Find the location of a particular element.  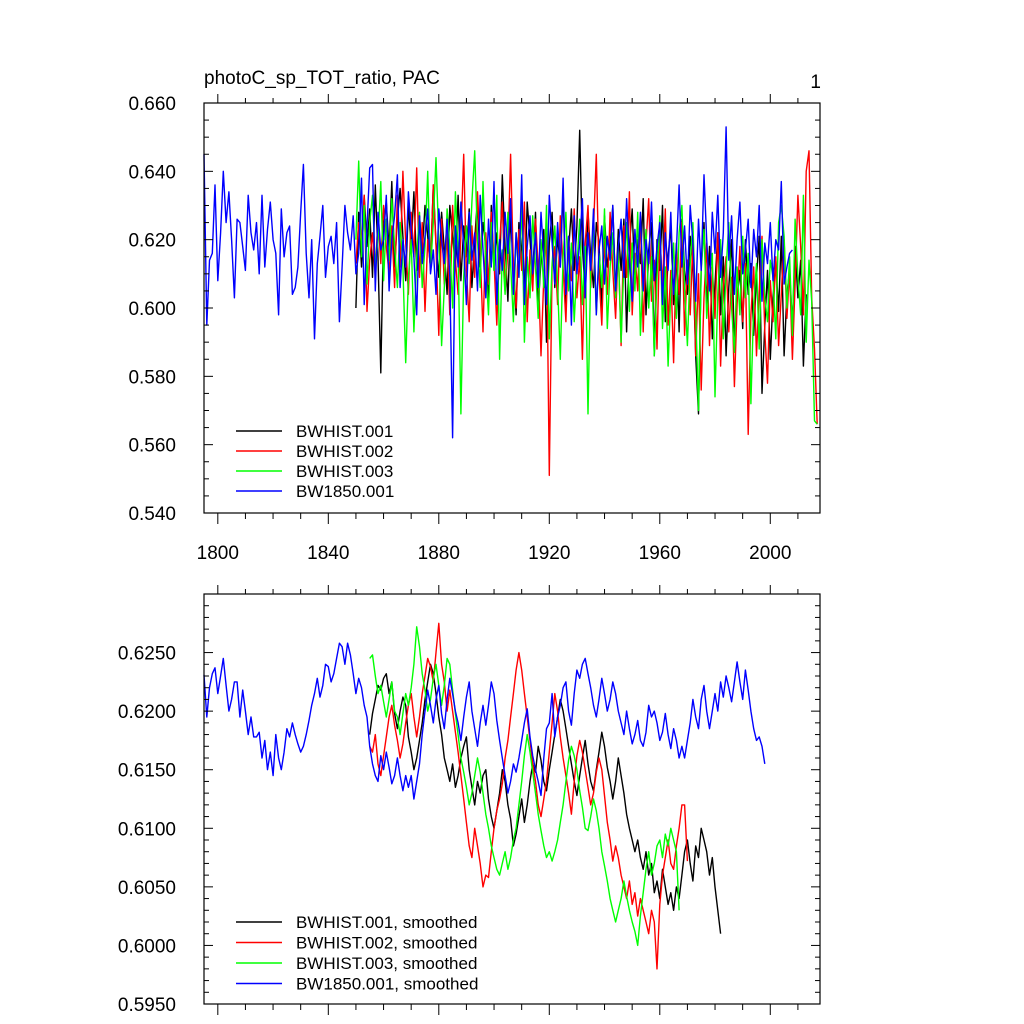

top-x-tick-label: 1880 is located at coordinates (439, 553).